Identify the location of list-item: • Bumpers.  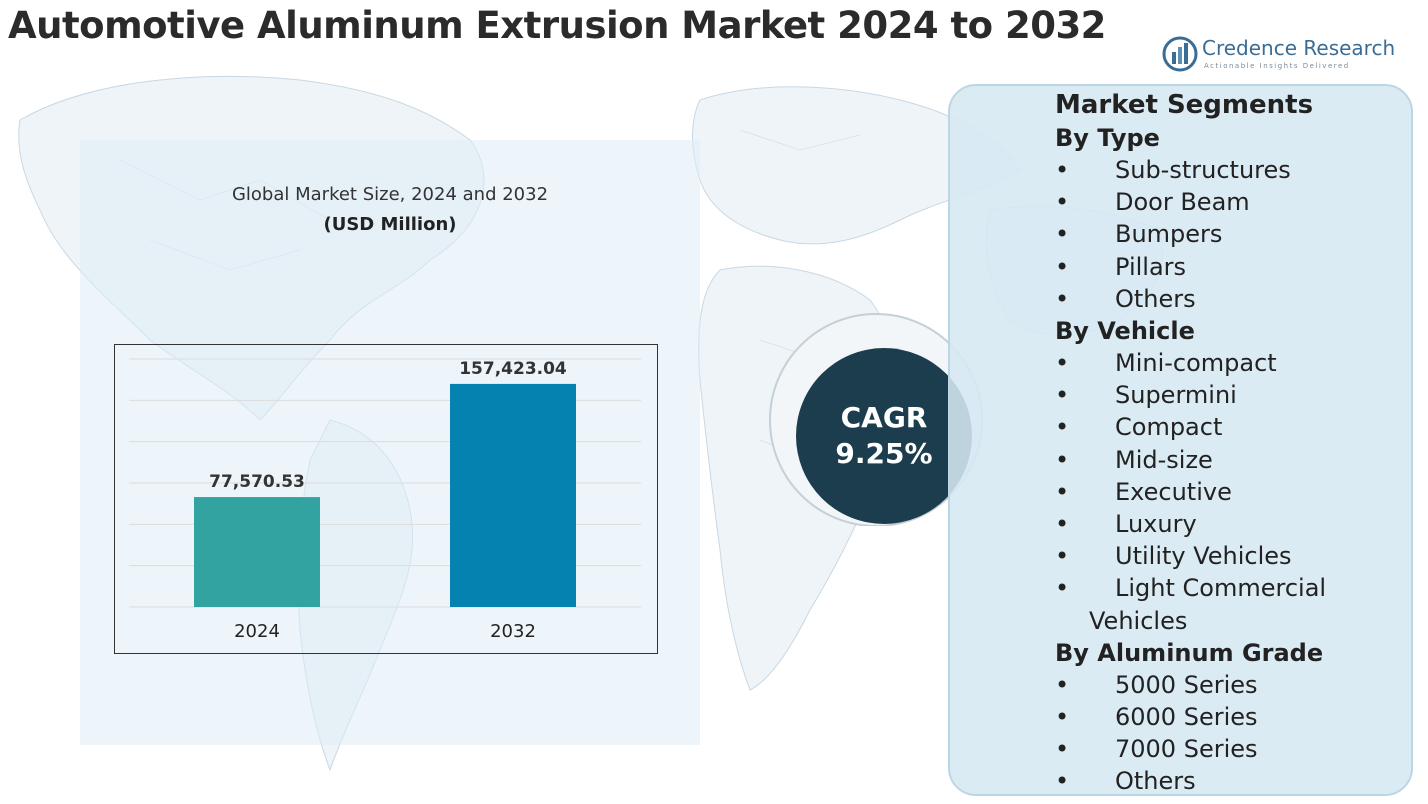
(1139, 234).